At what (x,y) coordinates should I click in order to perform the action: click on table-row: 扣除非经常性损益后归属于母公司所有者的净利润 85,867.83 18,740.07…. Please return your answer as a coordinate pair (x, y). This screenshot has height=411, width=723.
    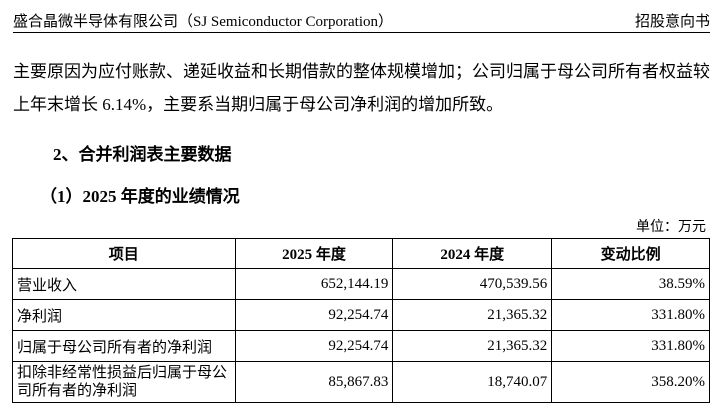
    Looking at the image, I should click on (361, 382).